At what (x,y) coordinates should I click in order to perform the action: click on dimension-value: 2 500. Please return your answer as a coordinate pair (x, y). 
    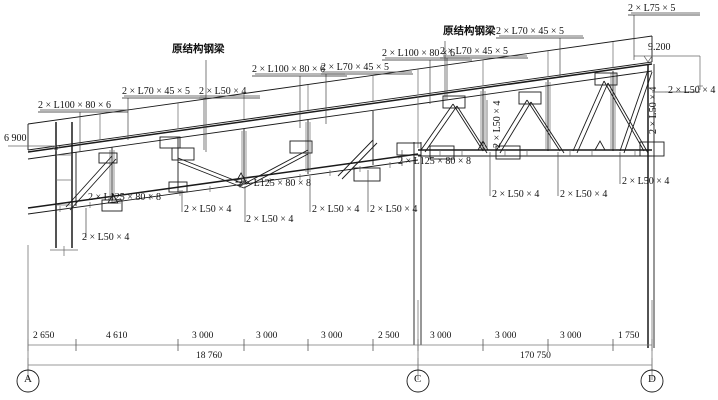
    Looking at the image, I should click on (389, 336).